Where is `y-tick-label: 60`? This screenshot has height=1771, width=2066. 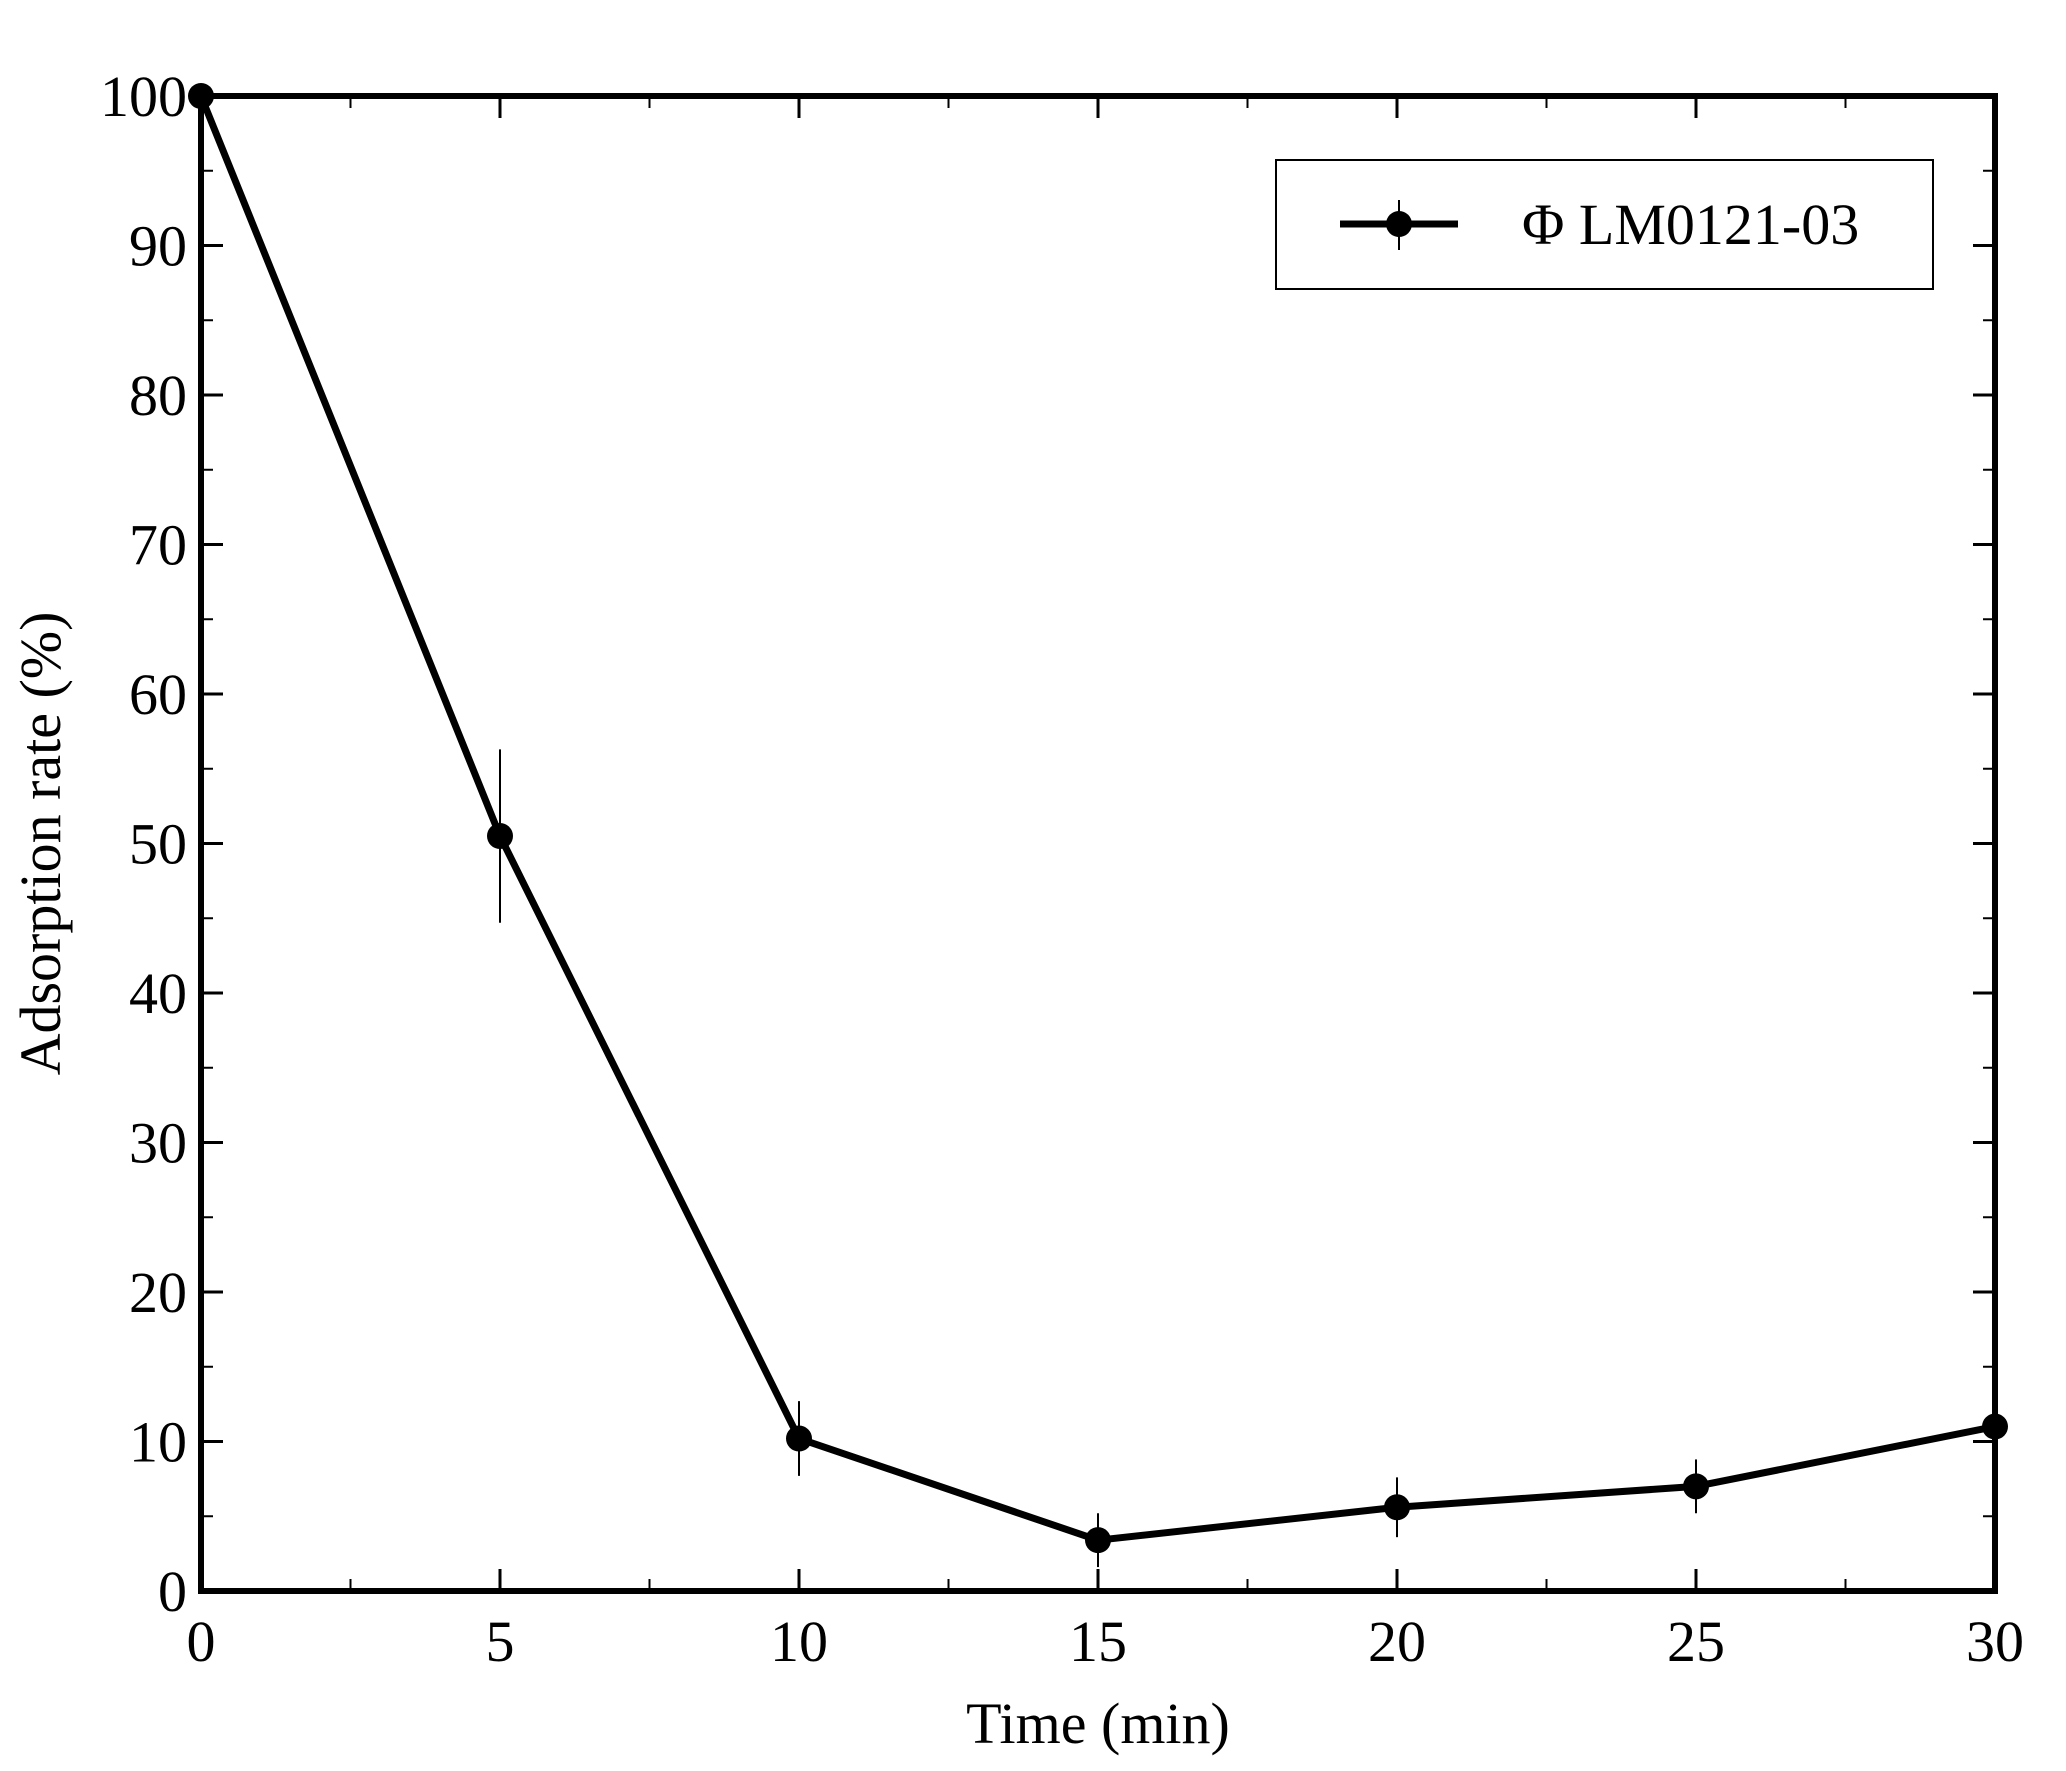
y-tick-label: 60 is located at coordinates (158, 694).